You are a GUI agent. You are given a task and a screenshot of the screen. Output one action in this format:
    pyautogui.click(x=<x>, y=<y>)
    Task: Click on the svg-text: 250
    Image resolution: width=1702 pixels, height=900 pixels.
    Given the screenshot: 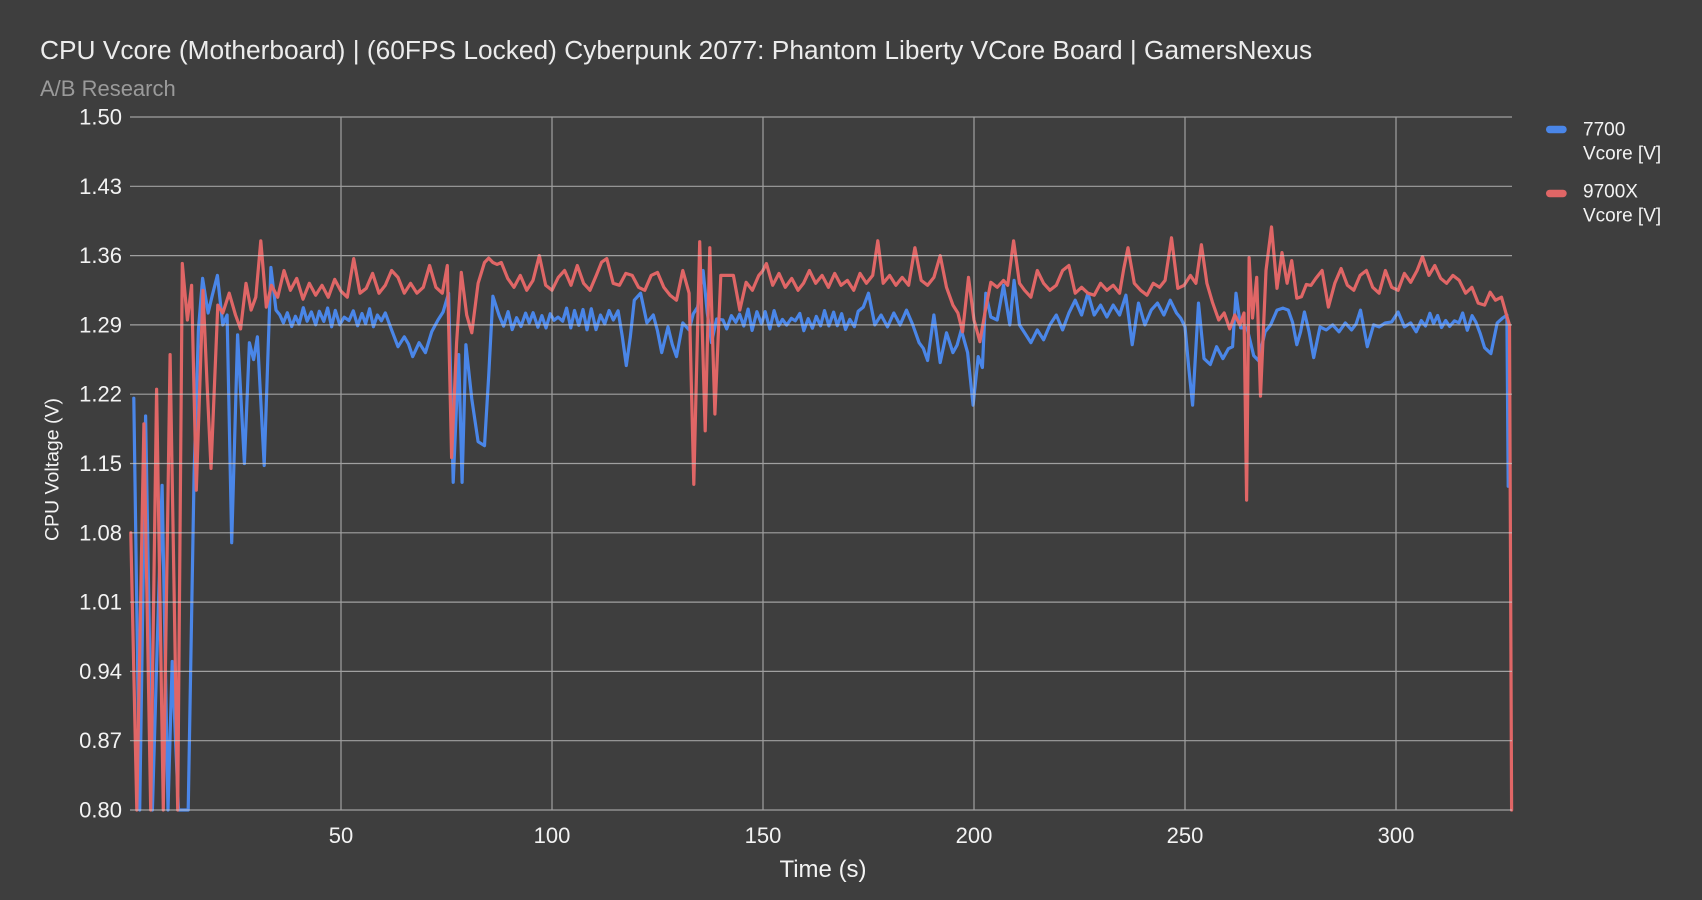 What is the action you would take?
    pyautogui.click(x=1185, y=835)
    